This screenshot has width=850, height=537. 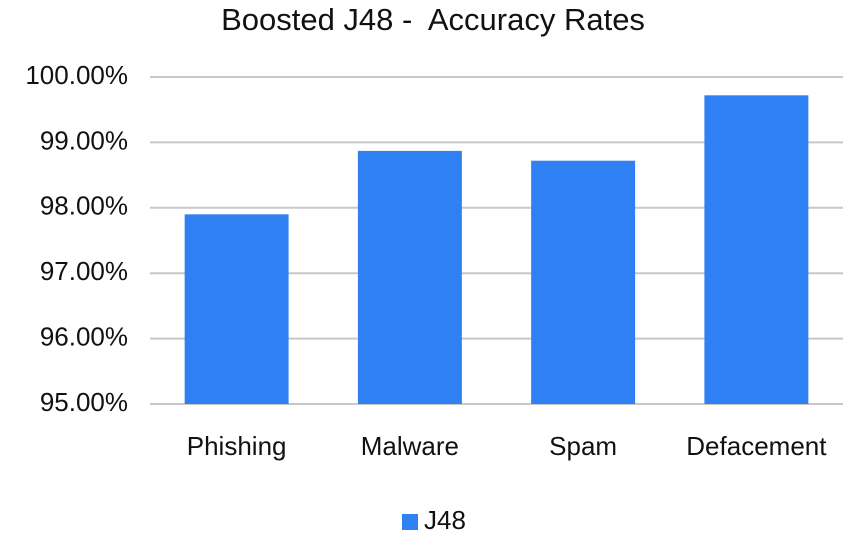 I want to click on x-tick-label: Malware, so click(x=410, y=446).